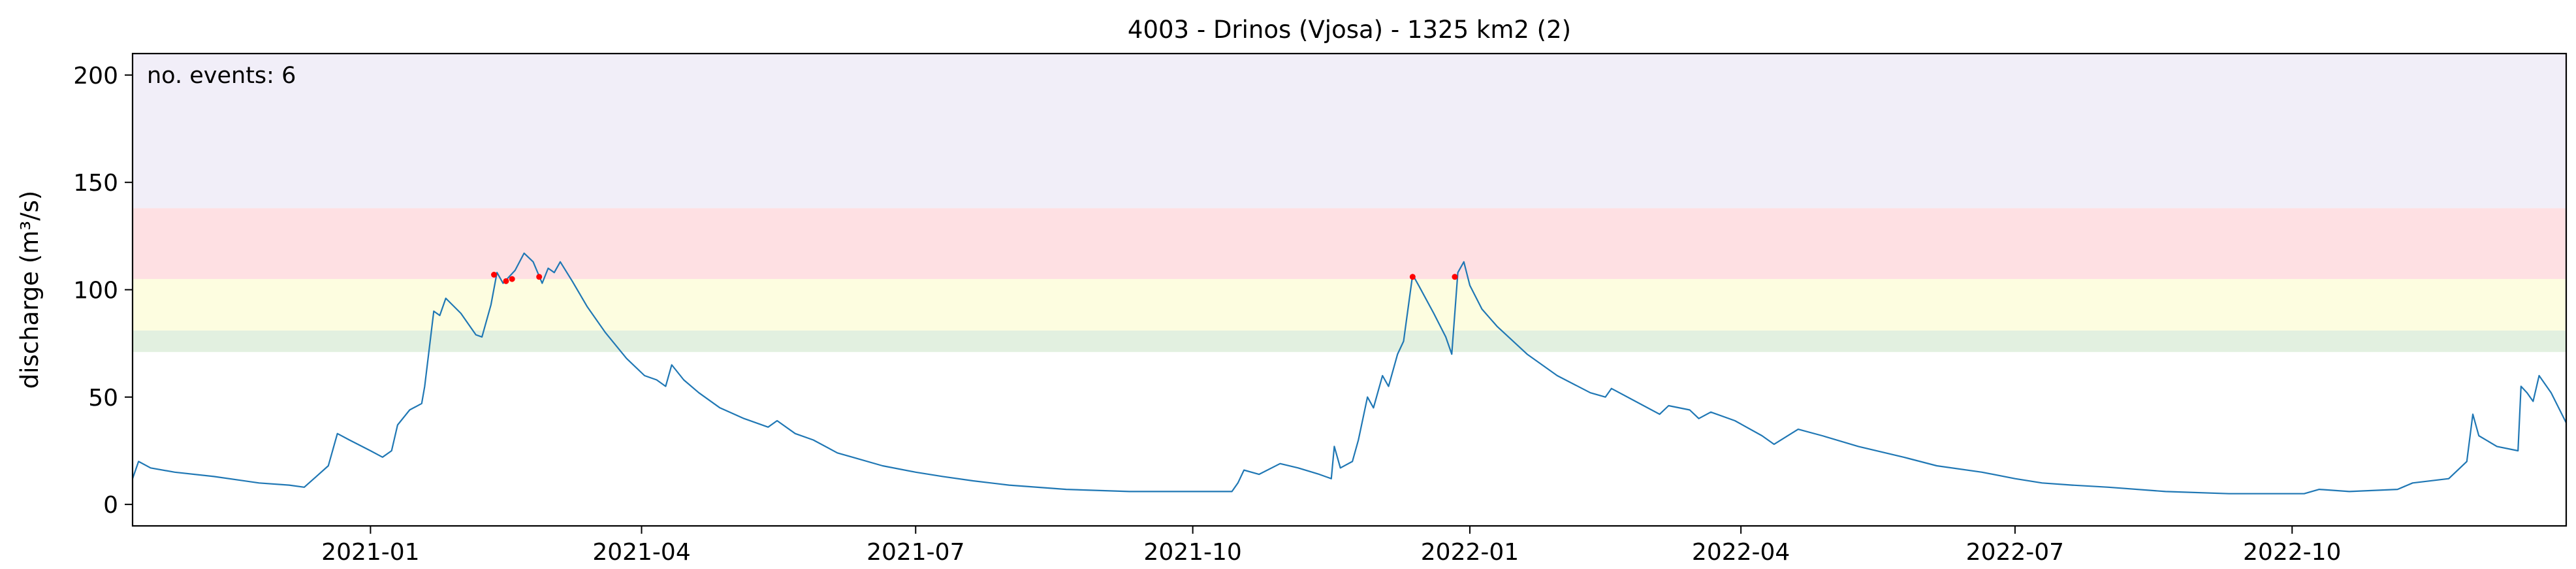  Describe the element at coordinates (96, 291) in the screenshot. I see `y-tick-label: 100` at that location.